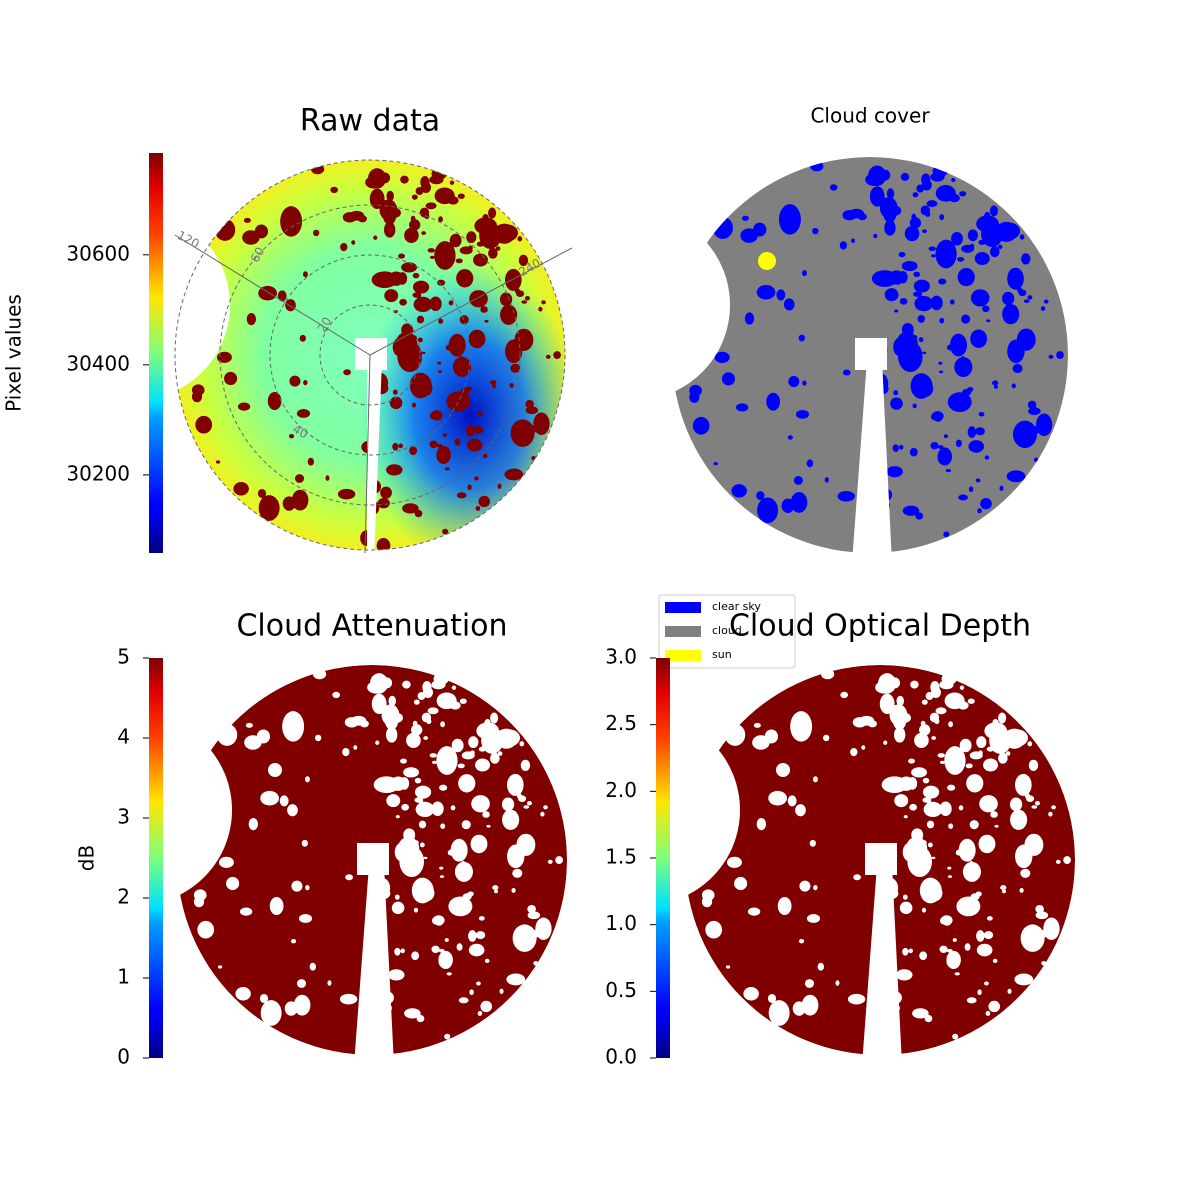 This screenshot has width=1200, height=1200. What do you see at coordinates (258, 255) in the screenshot?
I see `polar-label: 60` at bounding box center [258, 255].